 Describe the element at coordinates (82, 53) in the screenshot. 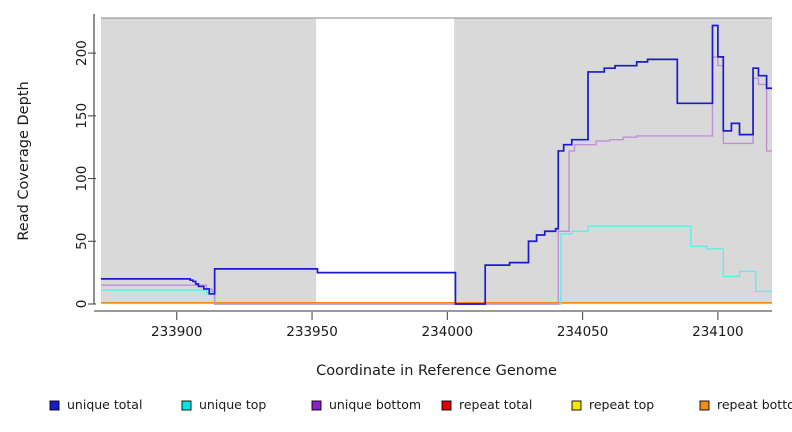

I see `y-tick-label-200: 200` at that location.